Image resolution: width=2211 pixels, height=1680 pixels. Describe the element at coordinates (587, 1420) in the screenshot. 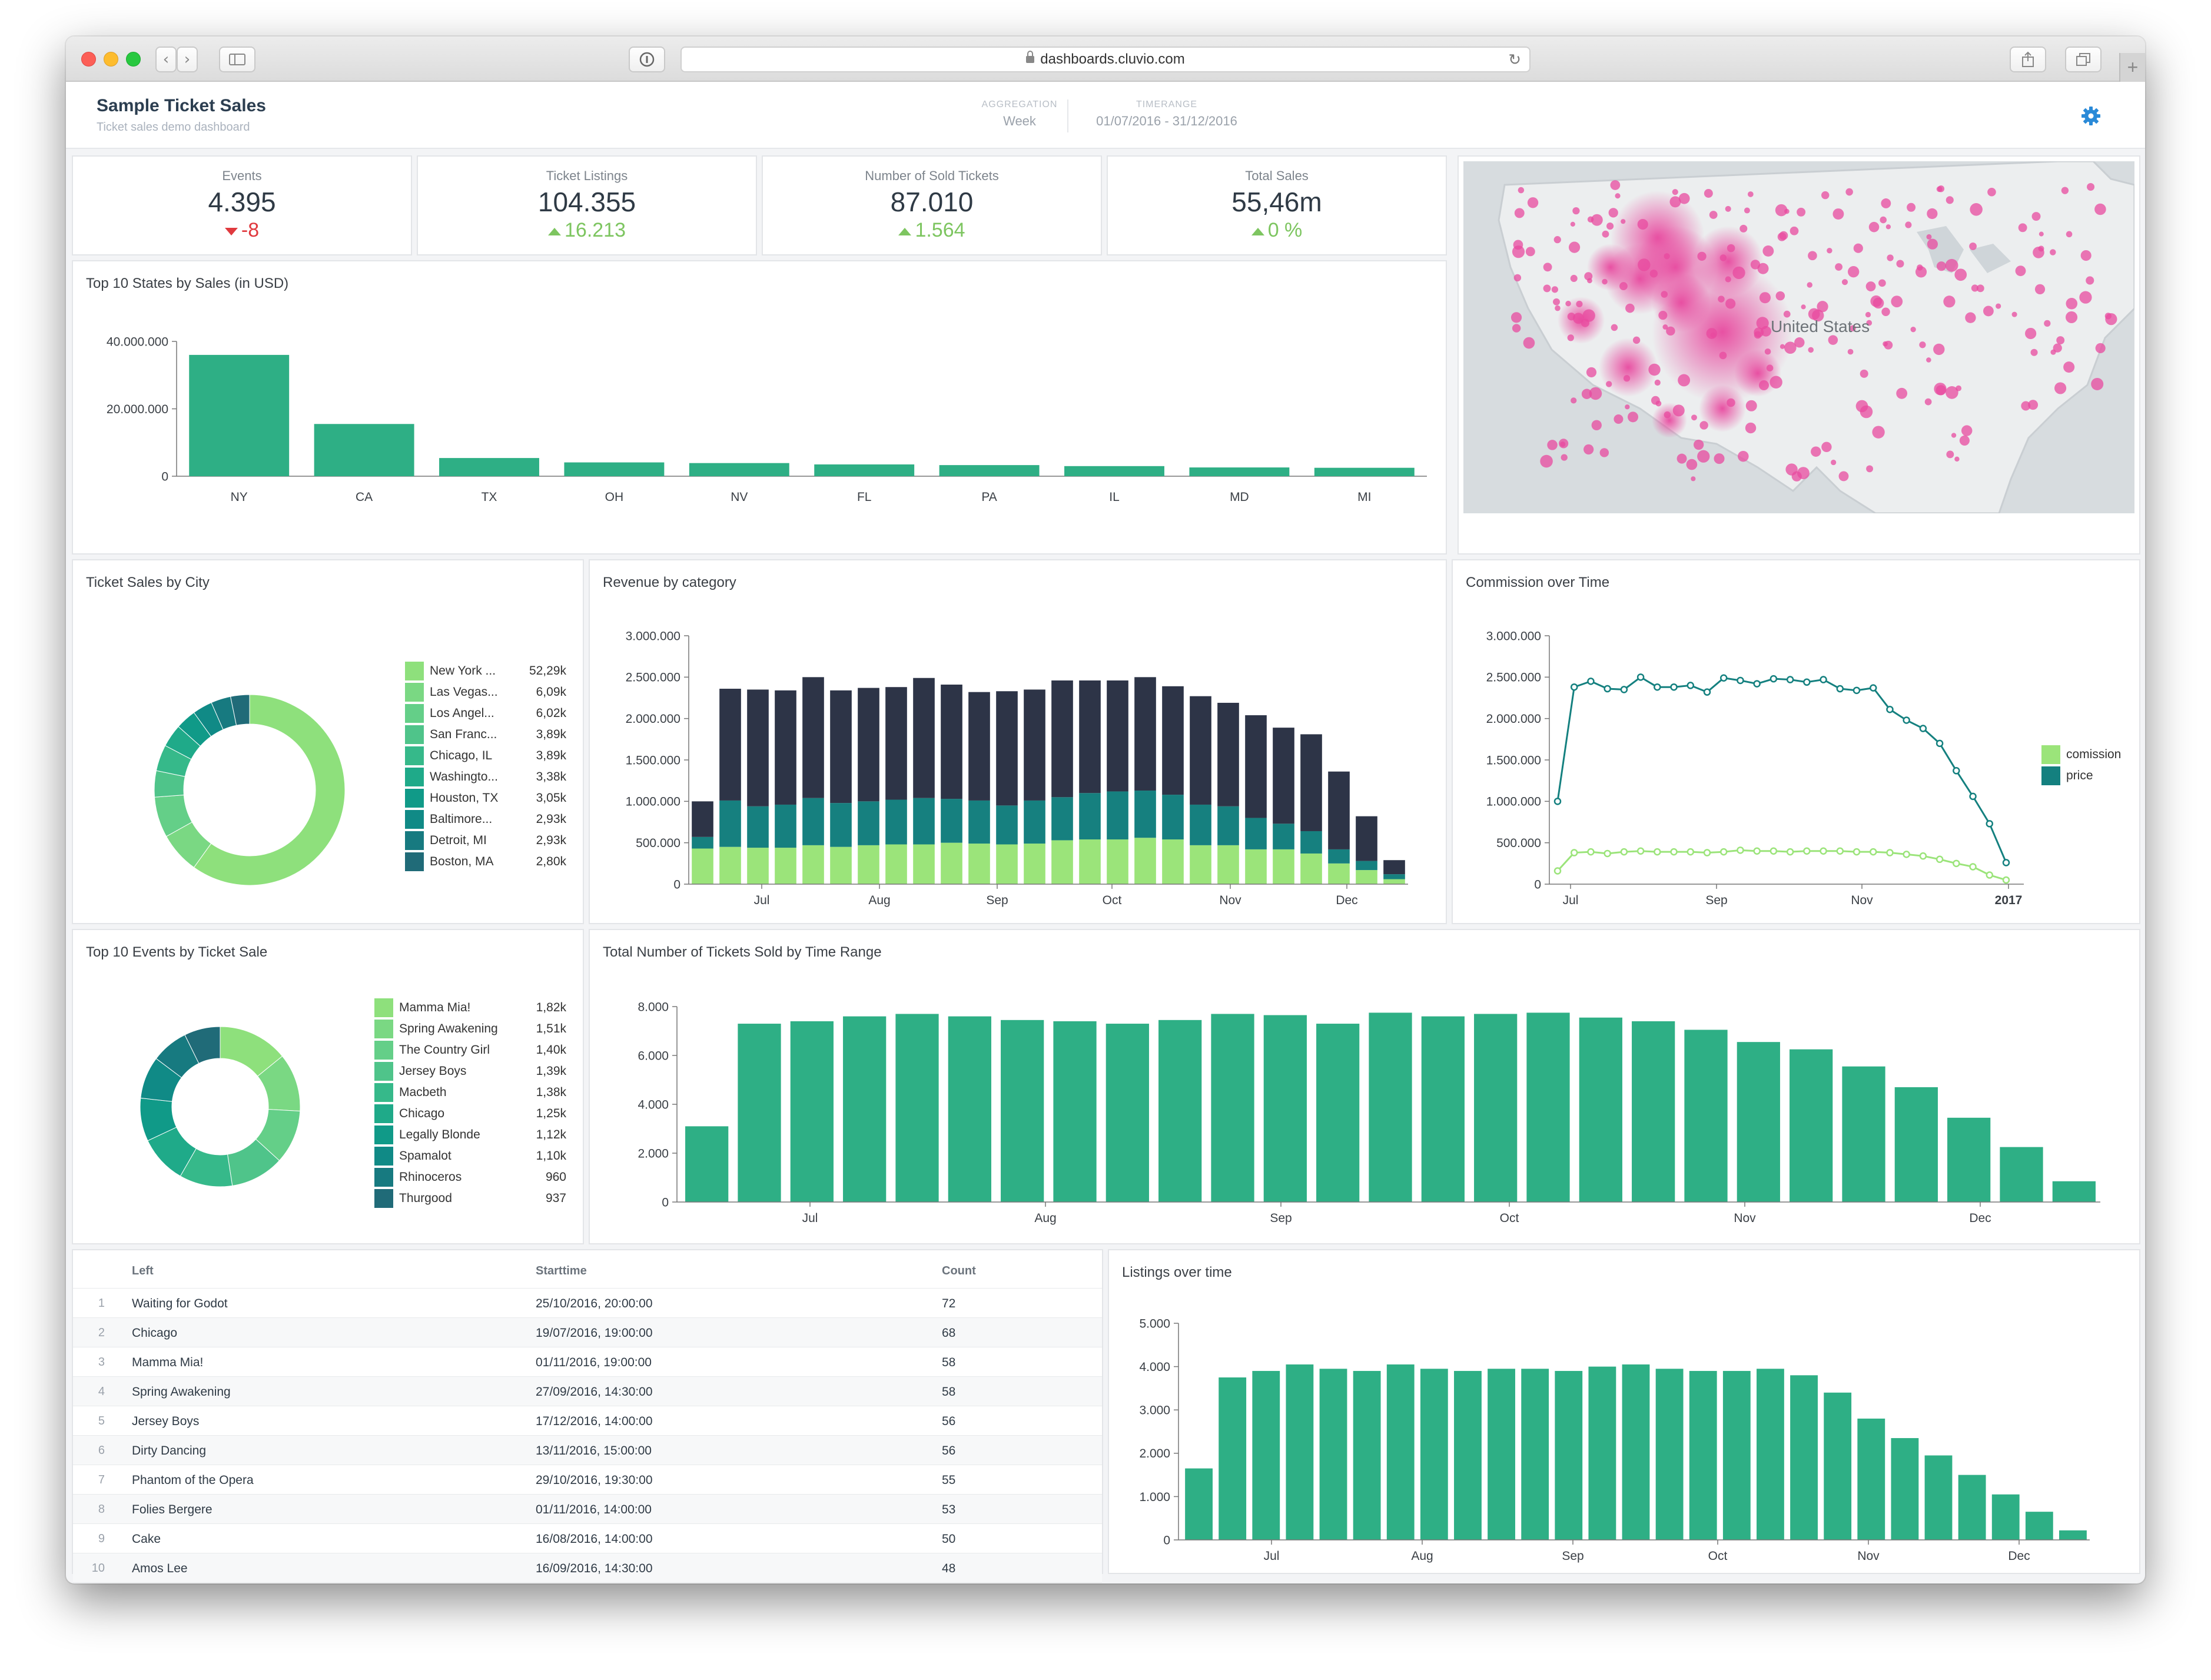

I see `table-row: 5 Jersey Boys 17/12/2016, 14:00:00 56` at that location.